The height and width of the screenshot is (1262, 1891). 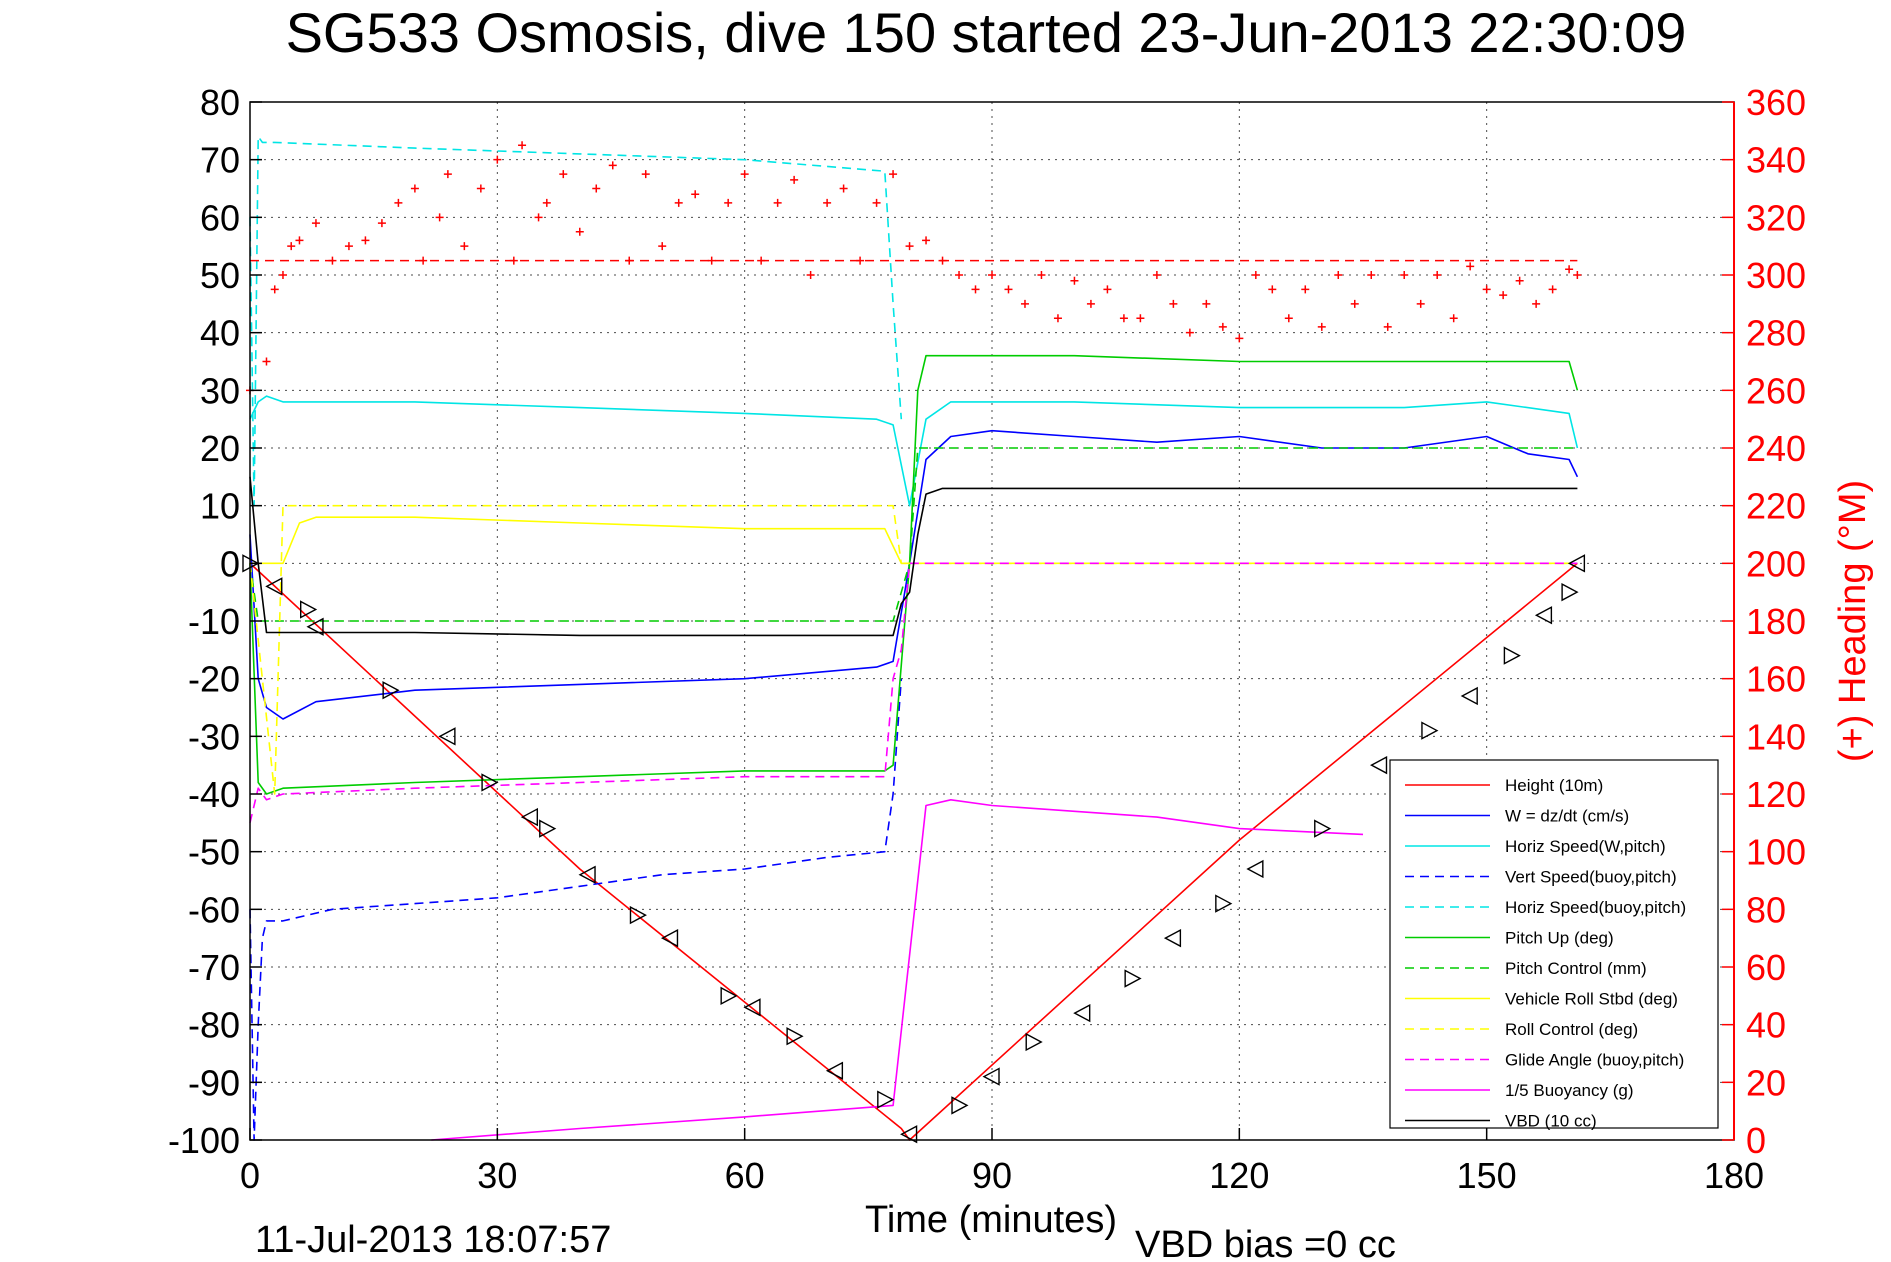 What do you see at coordinates (1559, 938) in the screenshot?
I see `legend-label: Pitch Up (deg)` at bounding box center [1559, 938].